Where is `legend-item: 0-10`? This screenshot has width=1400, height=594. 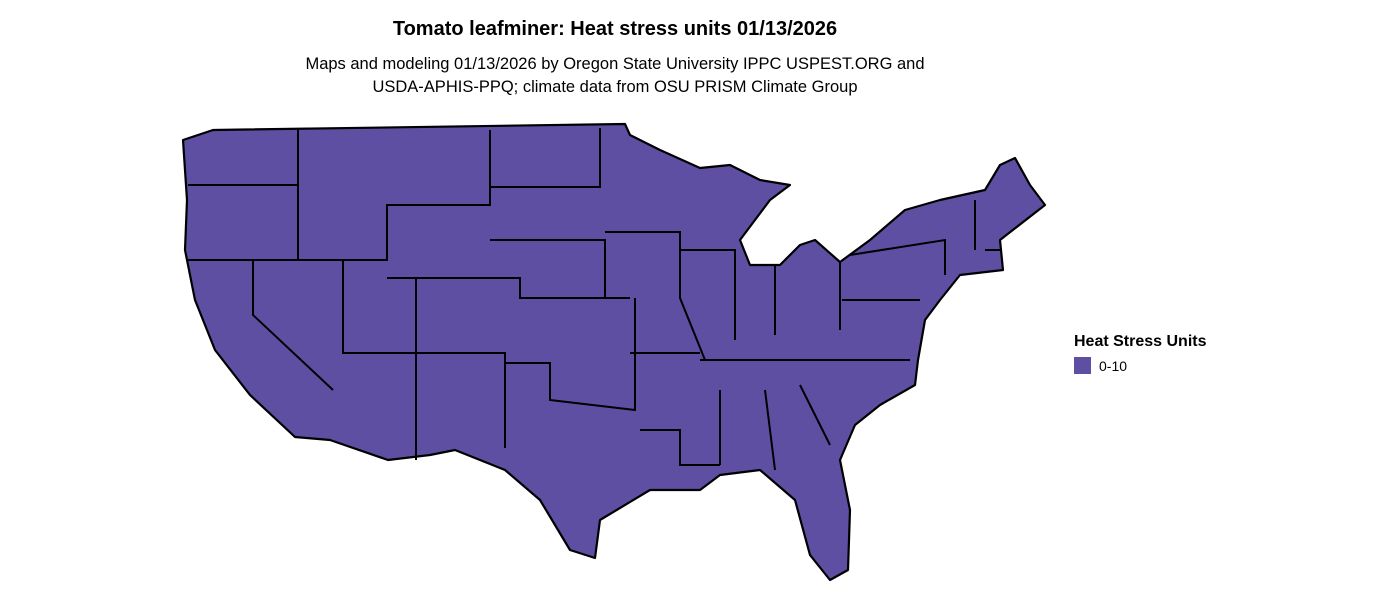
legend-item: 0-10 is located at coordinates (1140, 365).